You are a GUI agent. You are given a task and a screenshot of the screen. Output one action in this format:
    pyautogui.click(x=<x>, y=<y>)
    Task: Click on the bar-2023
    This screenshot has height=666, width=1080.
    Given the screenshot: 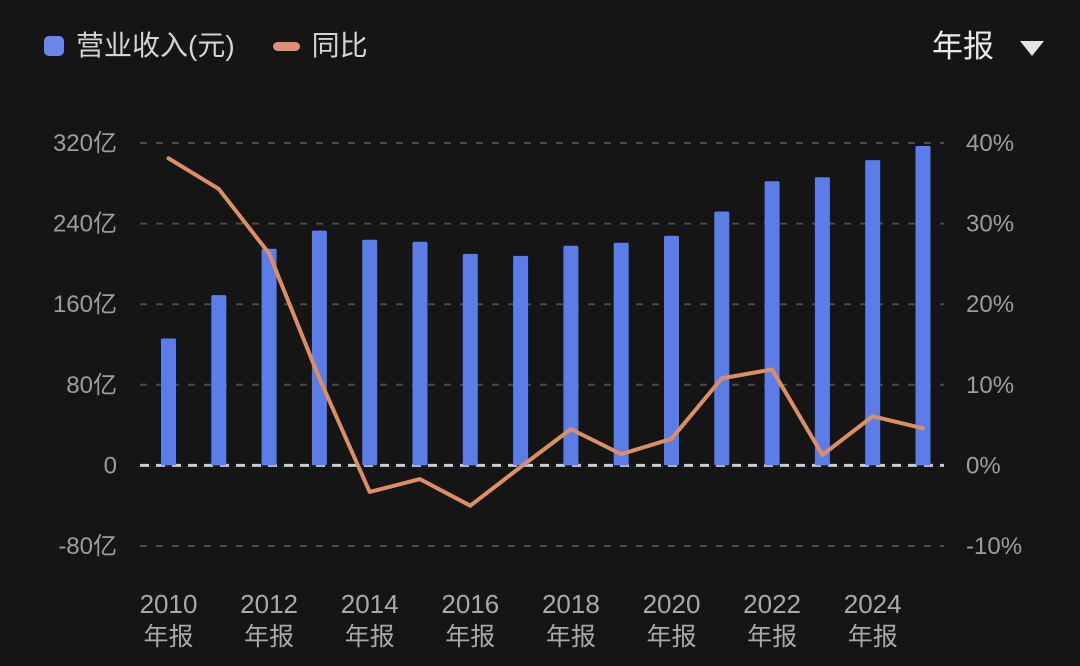 What is the action you would take?
    pyautogui.click(x=822, y=321)
    